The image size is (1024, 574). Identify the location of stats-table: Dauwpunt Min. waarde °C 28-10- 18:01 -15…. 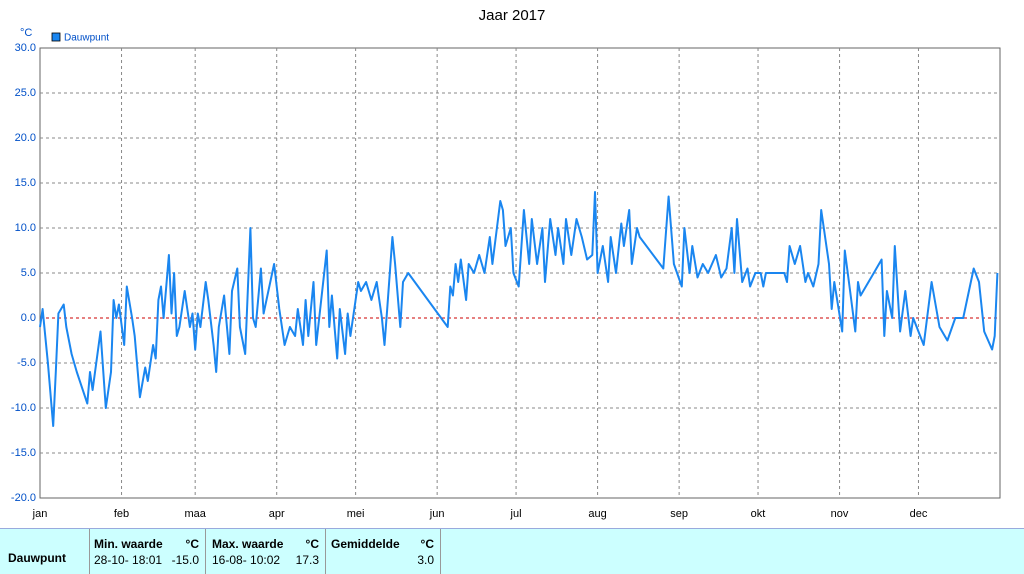
(512, 551).